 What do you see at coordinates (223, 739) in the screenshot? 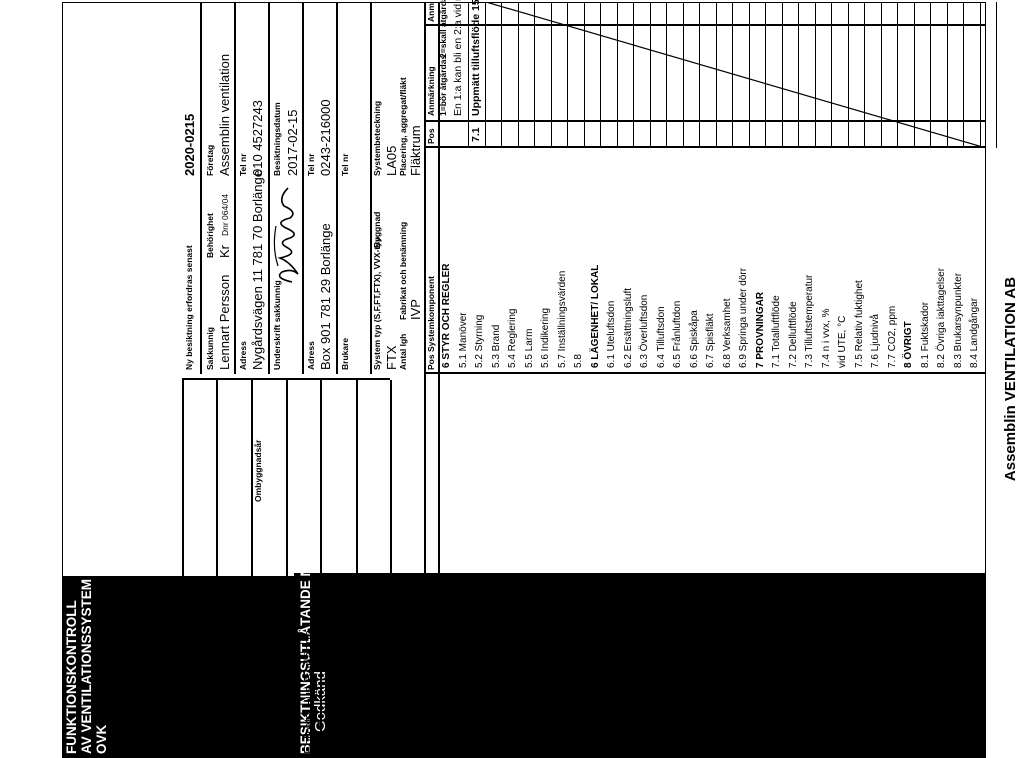
I see `address-label: Adress` at bounding box center [223, 739].